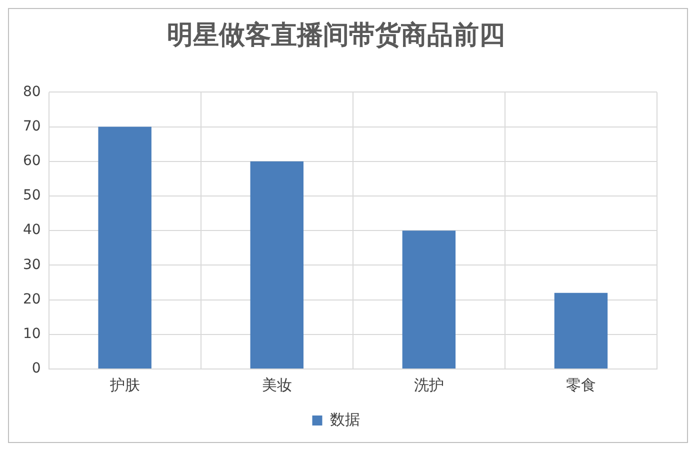 The width and height of the screenshot is (696, 451). What do you see at coordinates (581, 385) in the screenshot?
I see `x-tick-label: 零食` at bounding box center [581, 385].